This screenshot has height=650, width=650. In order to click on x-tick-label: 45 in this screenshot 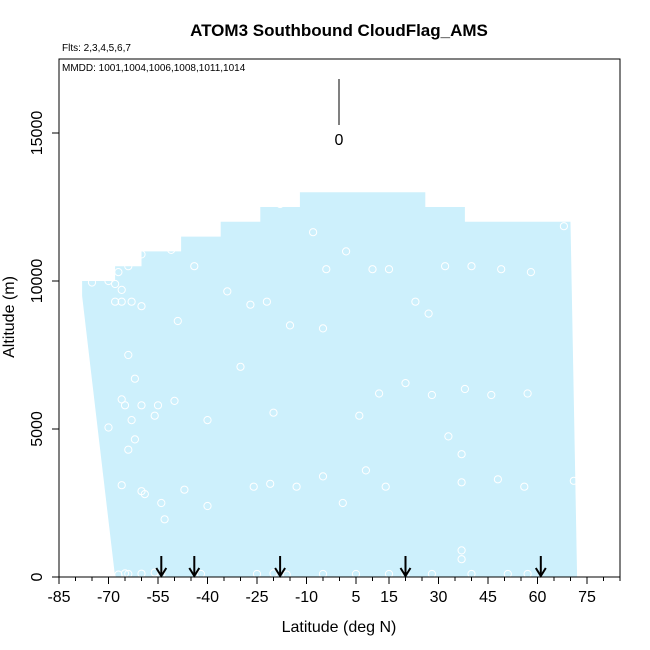, I will do `click(488, 597)`.